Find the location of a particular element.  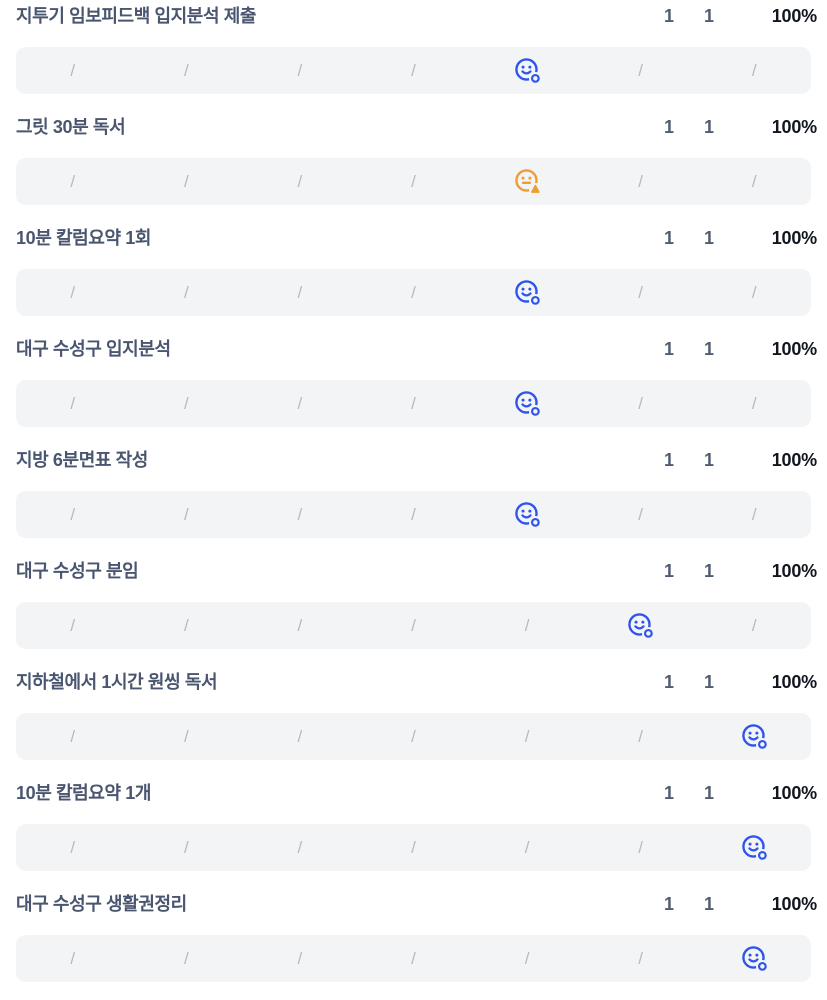

habit-row: 대구 수성구 분임 1 1 100% / / / / / / is located at coordinates (416, 604).